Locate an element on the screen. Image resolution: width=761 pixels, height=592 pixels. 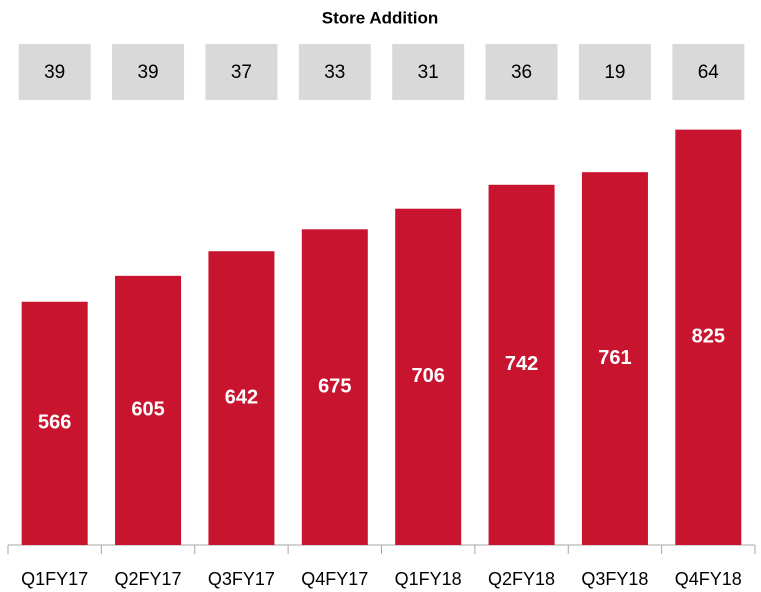
store-addition-value: 36 is located at coordinates (521, 72).